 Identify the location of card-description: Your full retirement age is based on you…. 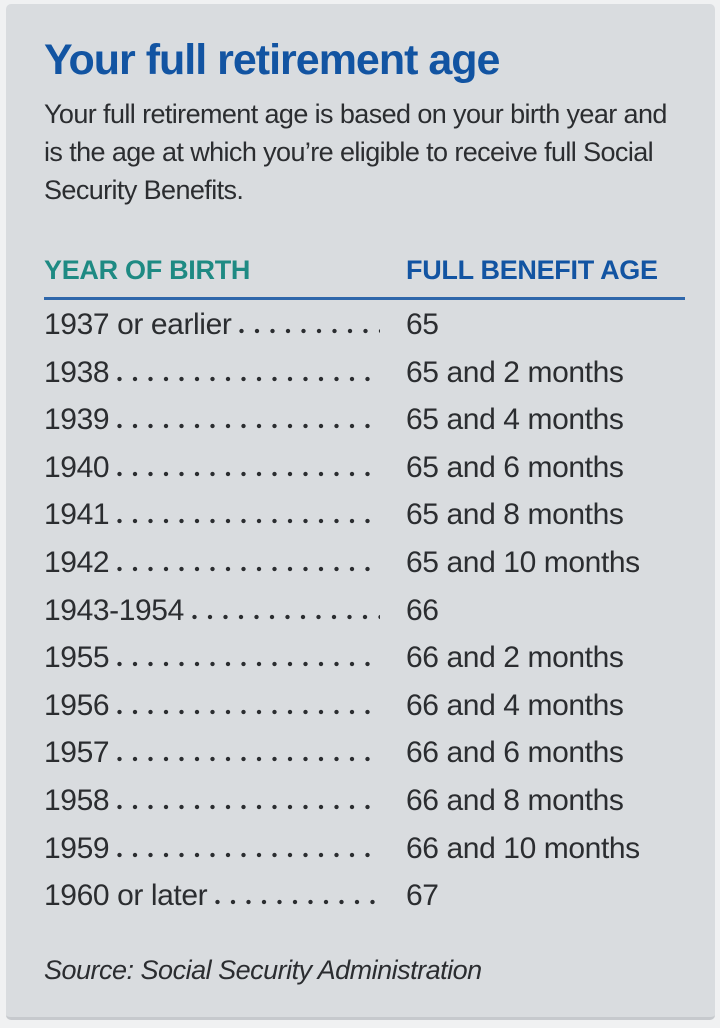
(355, 152).